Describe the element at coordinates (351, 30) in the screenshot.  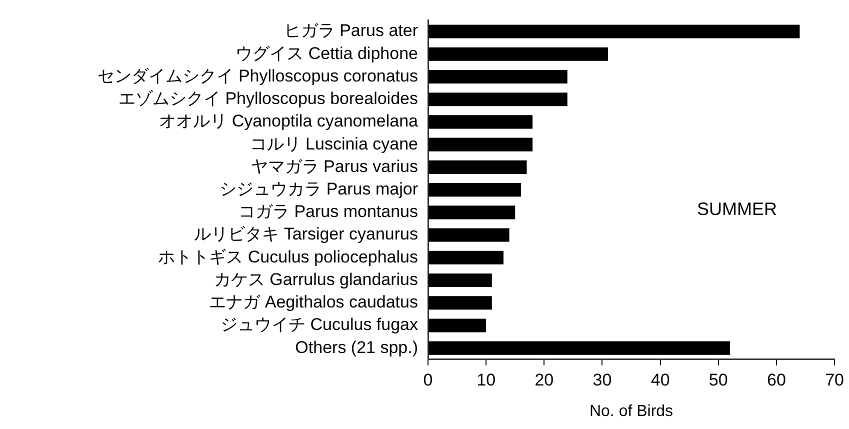
I see `y-tick-label: ヒガラ Parus ater` at that location.